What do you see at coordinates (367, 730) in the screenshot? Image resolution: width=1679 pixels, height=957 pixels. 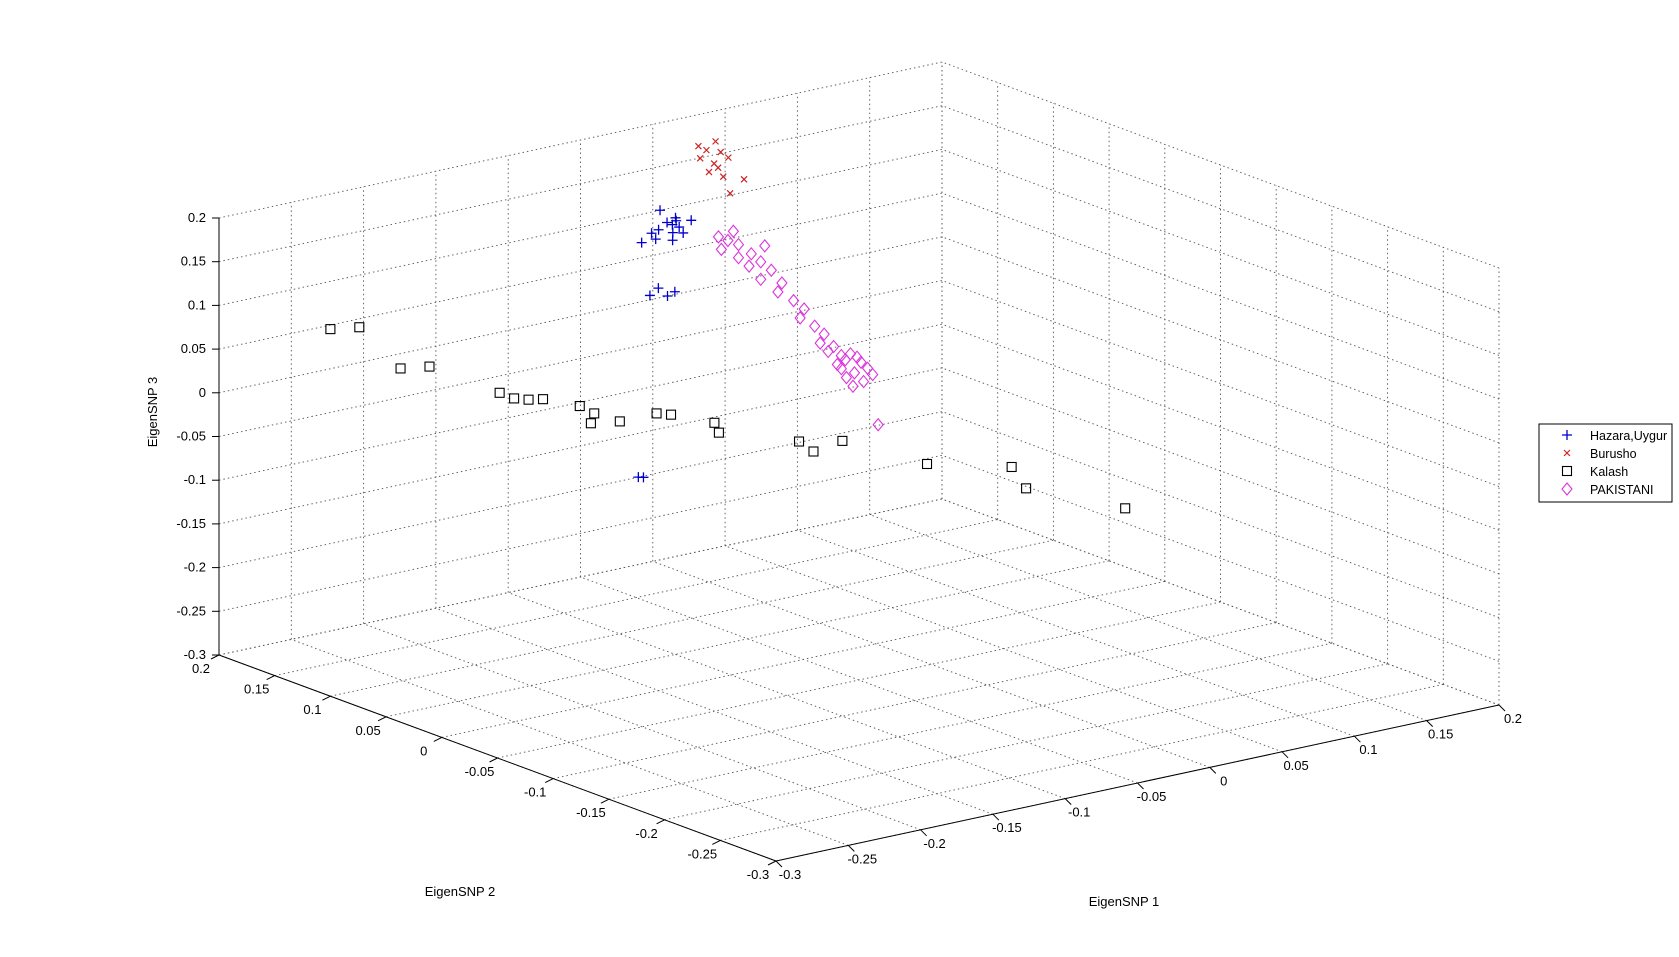 I see `y-tick-label: 0.05` at bounding box center [367, 730].